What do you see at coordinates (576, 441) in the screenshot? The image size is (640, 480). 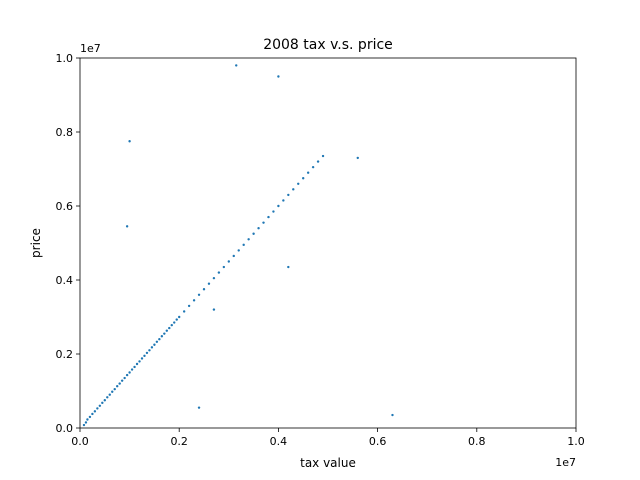 I see `x-tick-label: 1.0` at bounding box center [576, 441].